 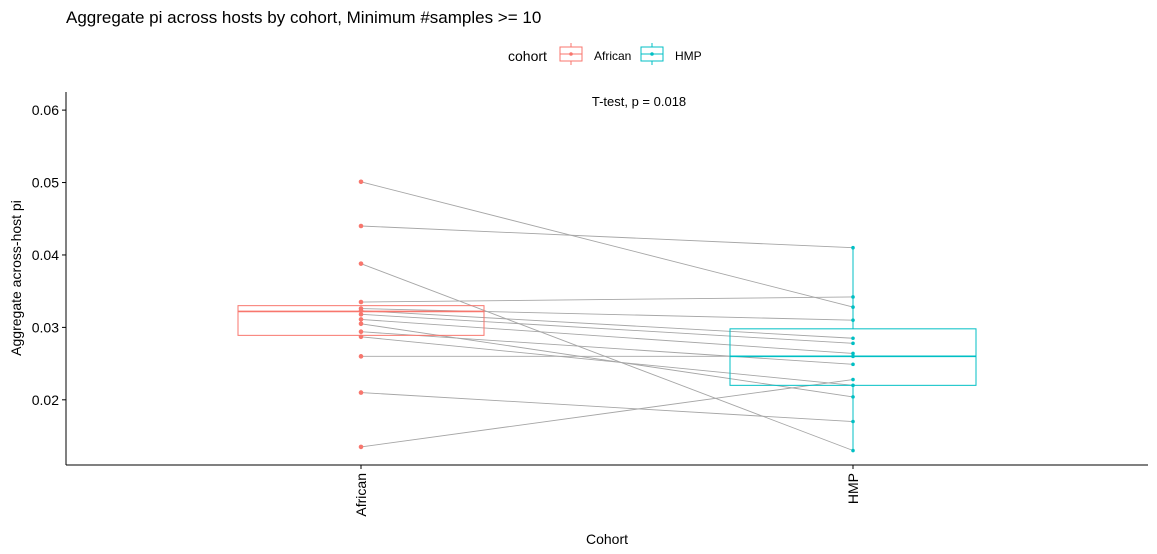 I want to click on x-axis-label: Cohort, so click(x=607, y=539).